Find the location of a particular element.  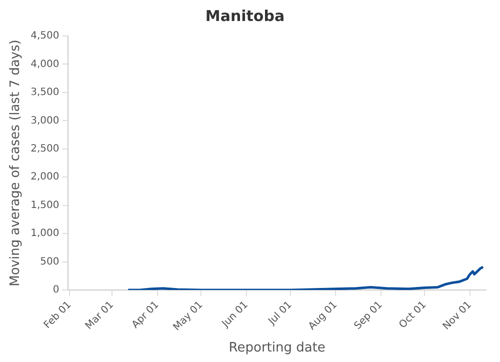

y-tick-label: 0 is located at coordinates (56, 290).